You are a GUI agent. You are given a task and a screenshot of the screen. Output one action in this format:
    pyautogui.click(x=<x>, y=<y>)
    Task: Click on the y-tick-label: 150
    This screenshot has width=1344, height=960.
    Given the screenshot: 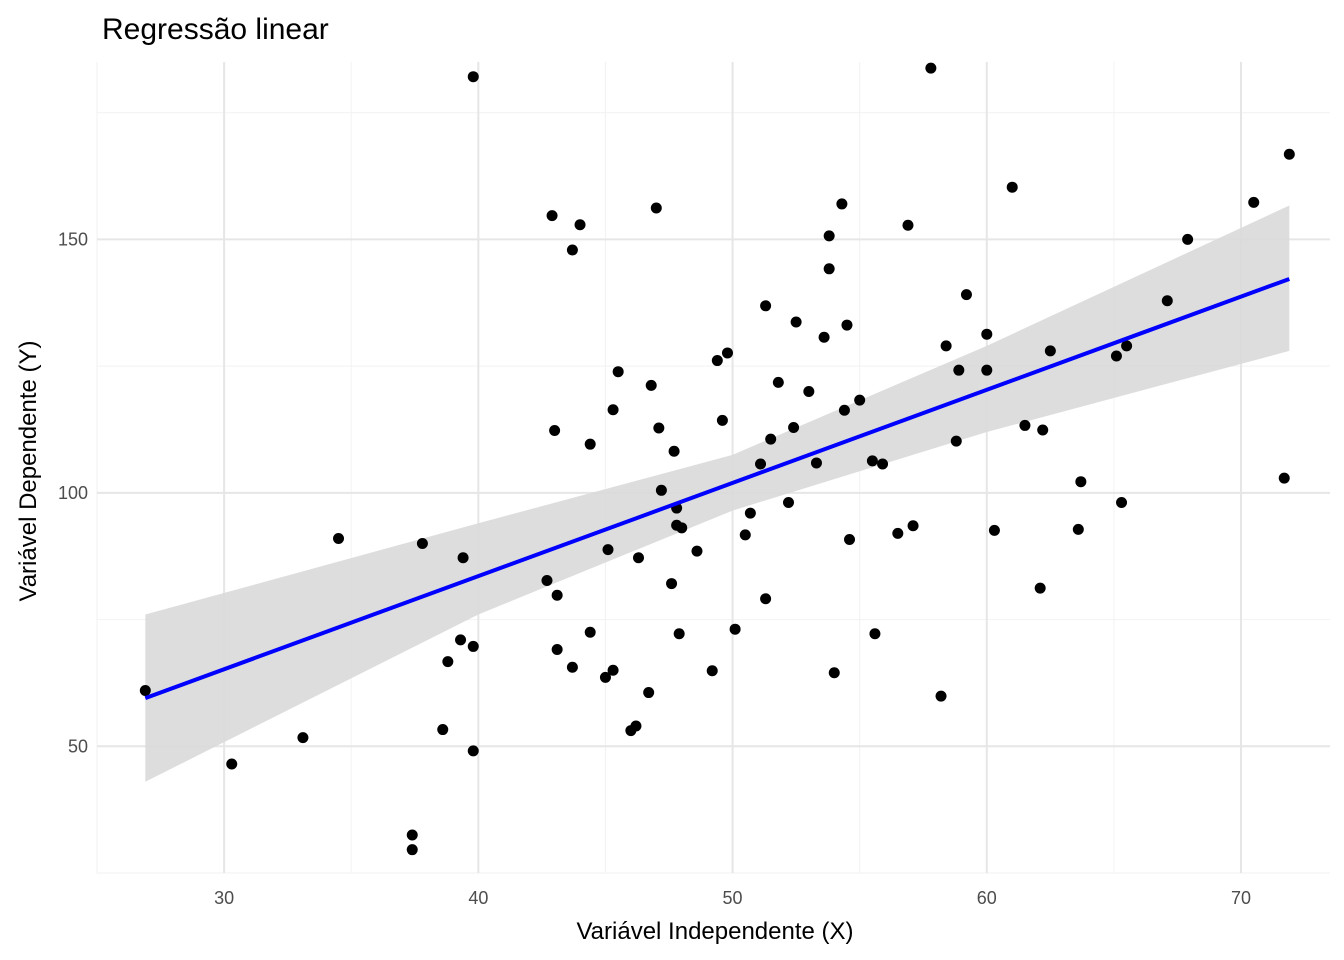 What is the action you would take?
    pyautogui.click(x=73, y=239)
    